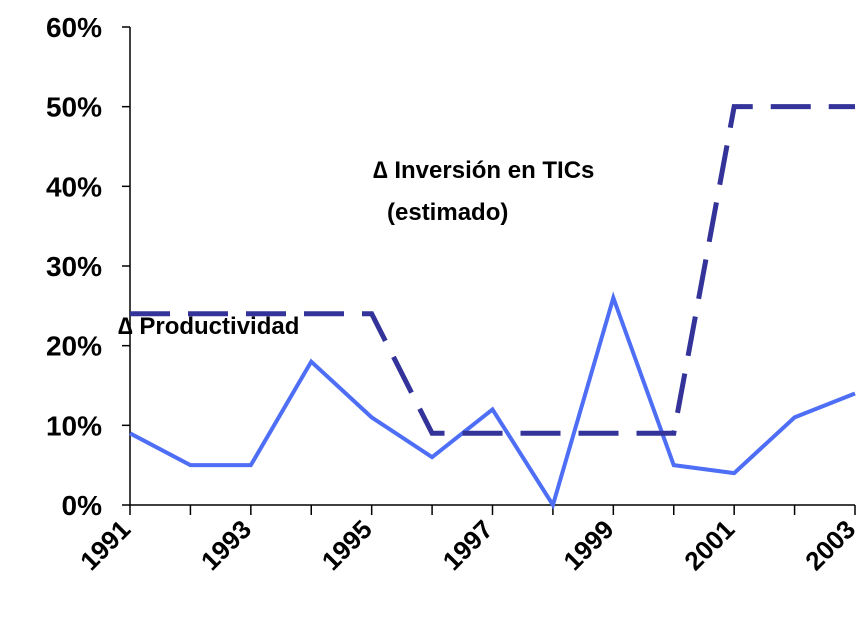 The image size is (865, 630). Describe the element at coordinates (483, 170) in the screenshot. I see `series-label: ∆ Inversión en TICs` at that location.